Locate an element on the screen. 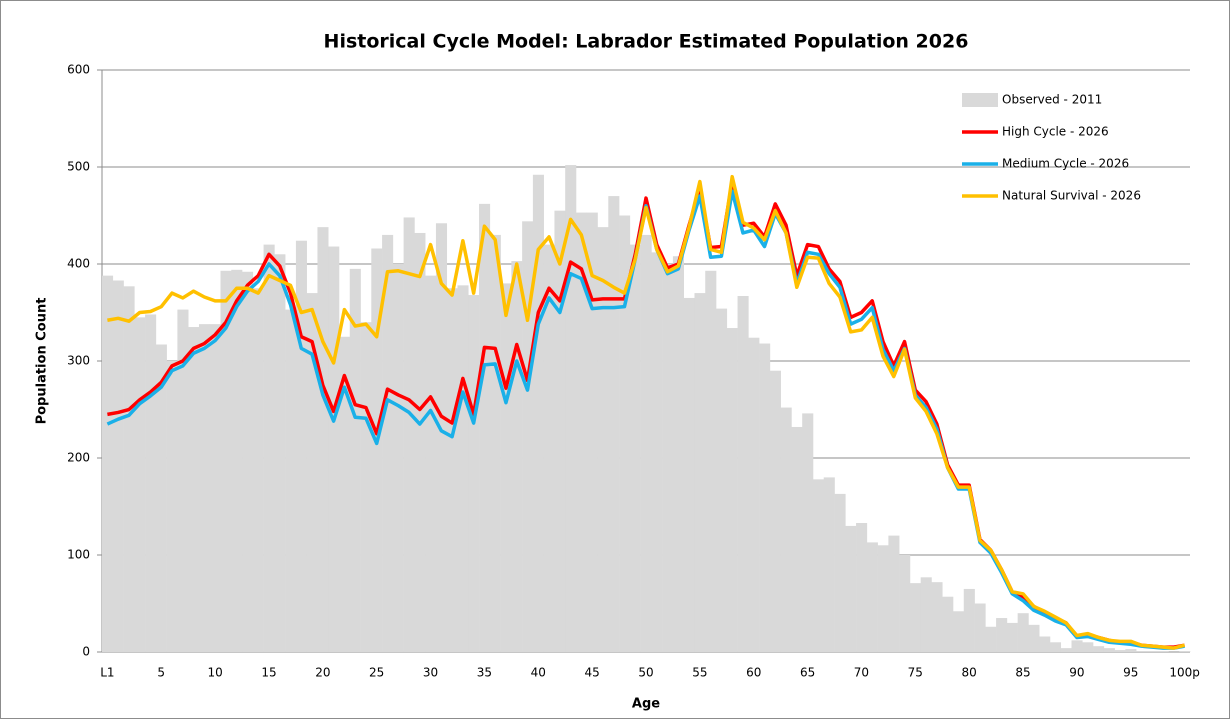 The image size is (1230, 719). x-tick-label: 45 is located at coordinates (591, 673).